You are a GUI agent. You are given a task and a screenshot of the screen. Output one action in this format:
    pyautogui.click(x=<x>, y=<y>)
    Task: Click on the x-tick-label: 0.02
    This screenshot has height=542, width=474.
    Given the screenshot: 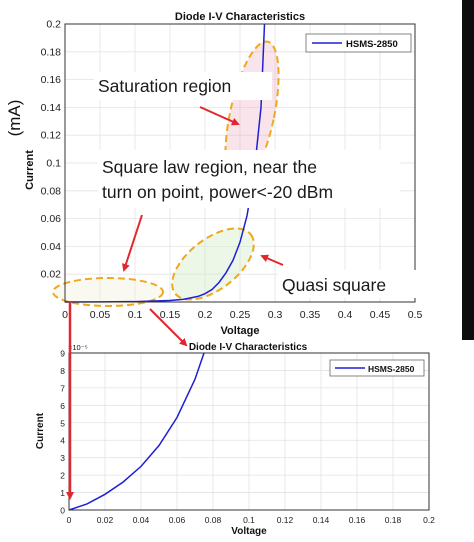 What is the action you would take?
    pyautogui.click(x=105, y=520)
    